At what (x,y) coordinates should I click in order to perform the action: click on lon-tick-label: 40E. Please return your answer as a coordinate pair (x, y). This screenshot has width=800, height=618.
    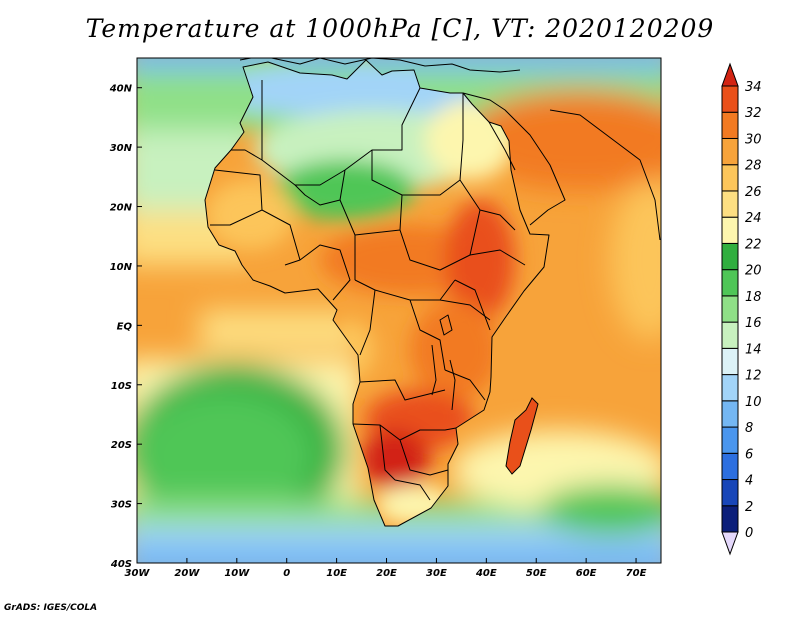
    Looking at the image, I should click on (486, 573).